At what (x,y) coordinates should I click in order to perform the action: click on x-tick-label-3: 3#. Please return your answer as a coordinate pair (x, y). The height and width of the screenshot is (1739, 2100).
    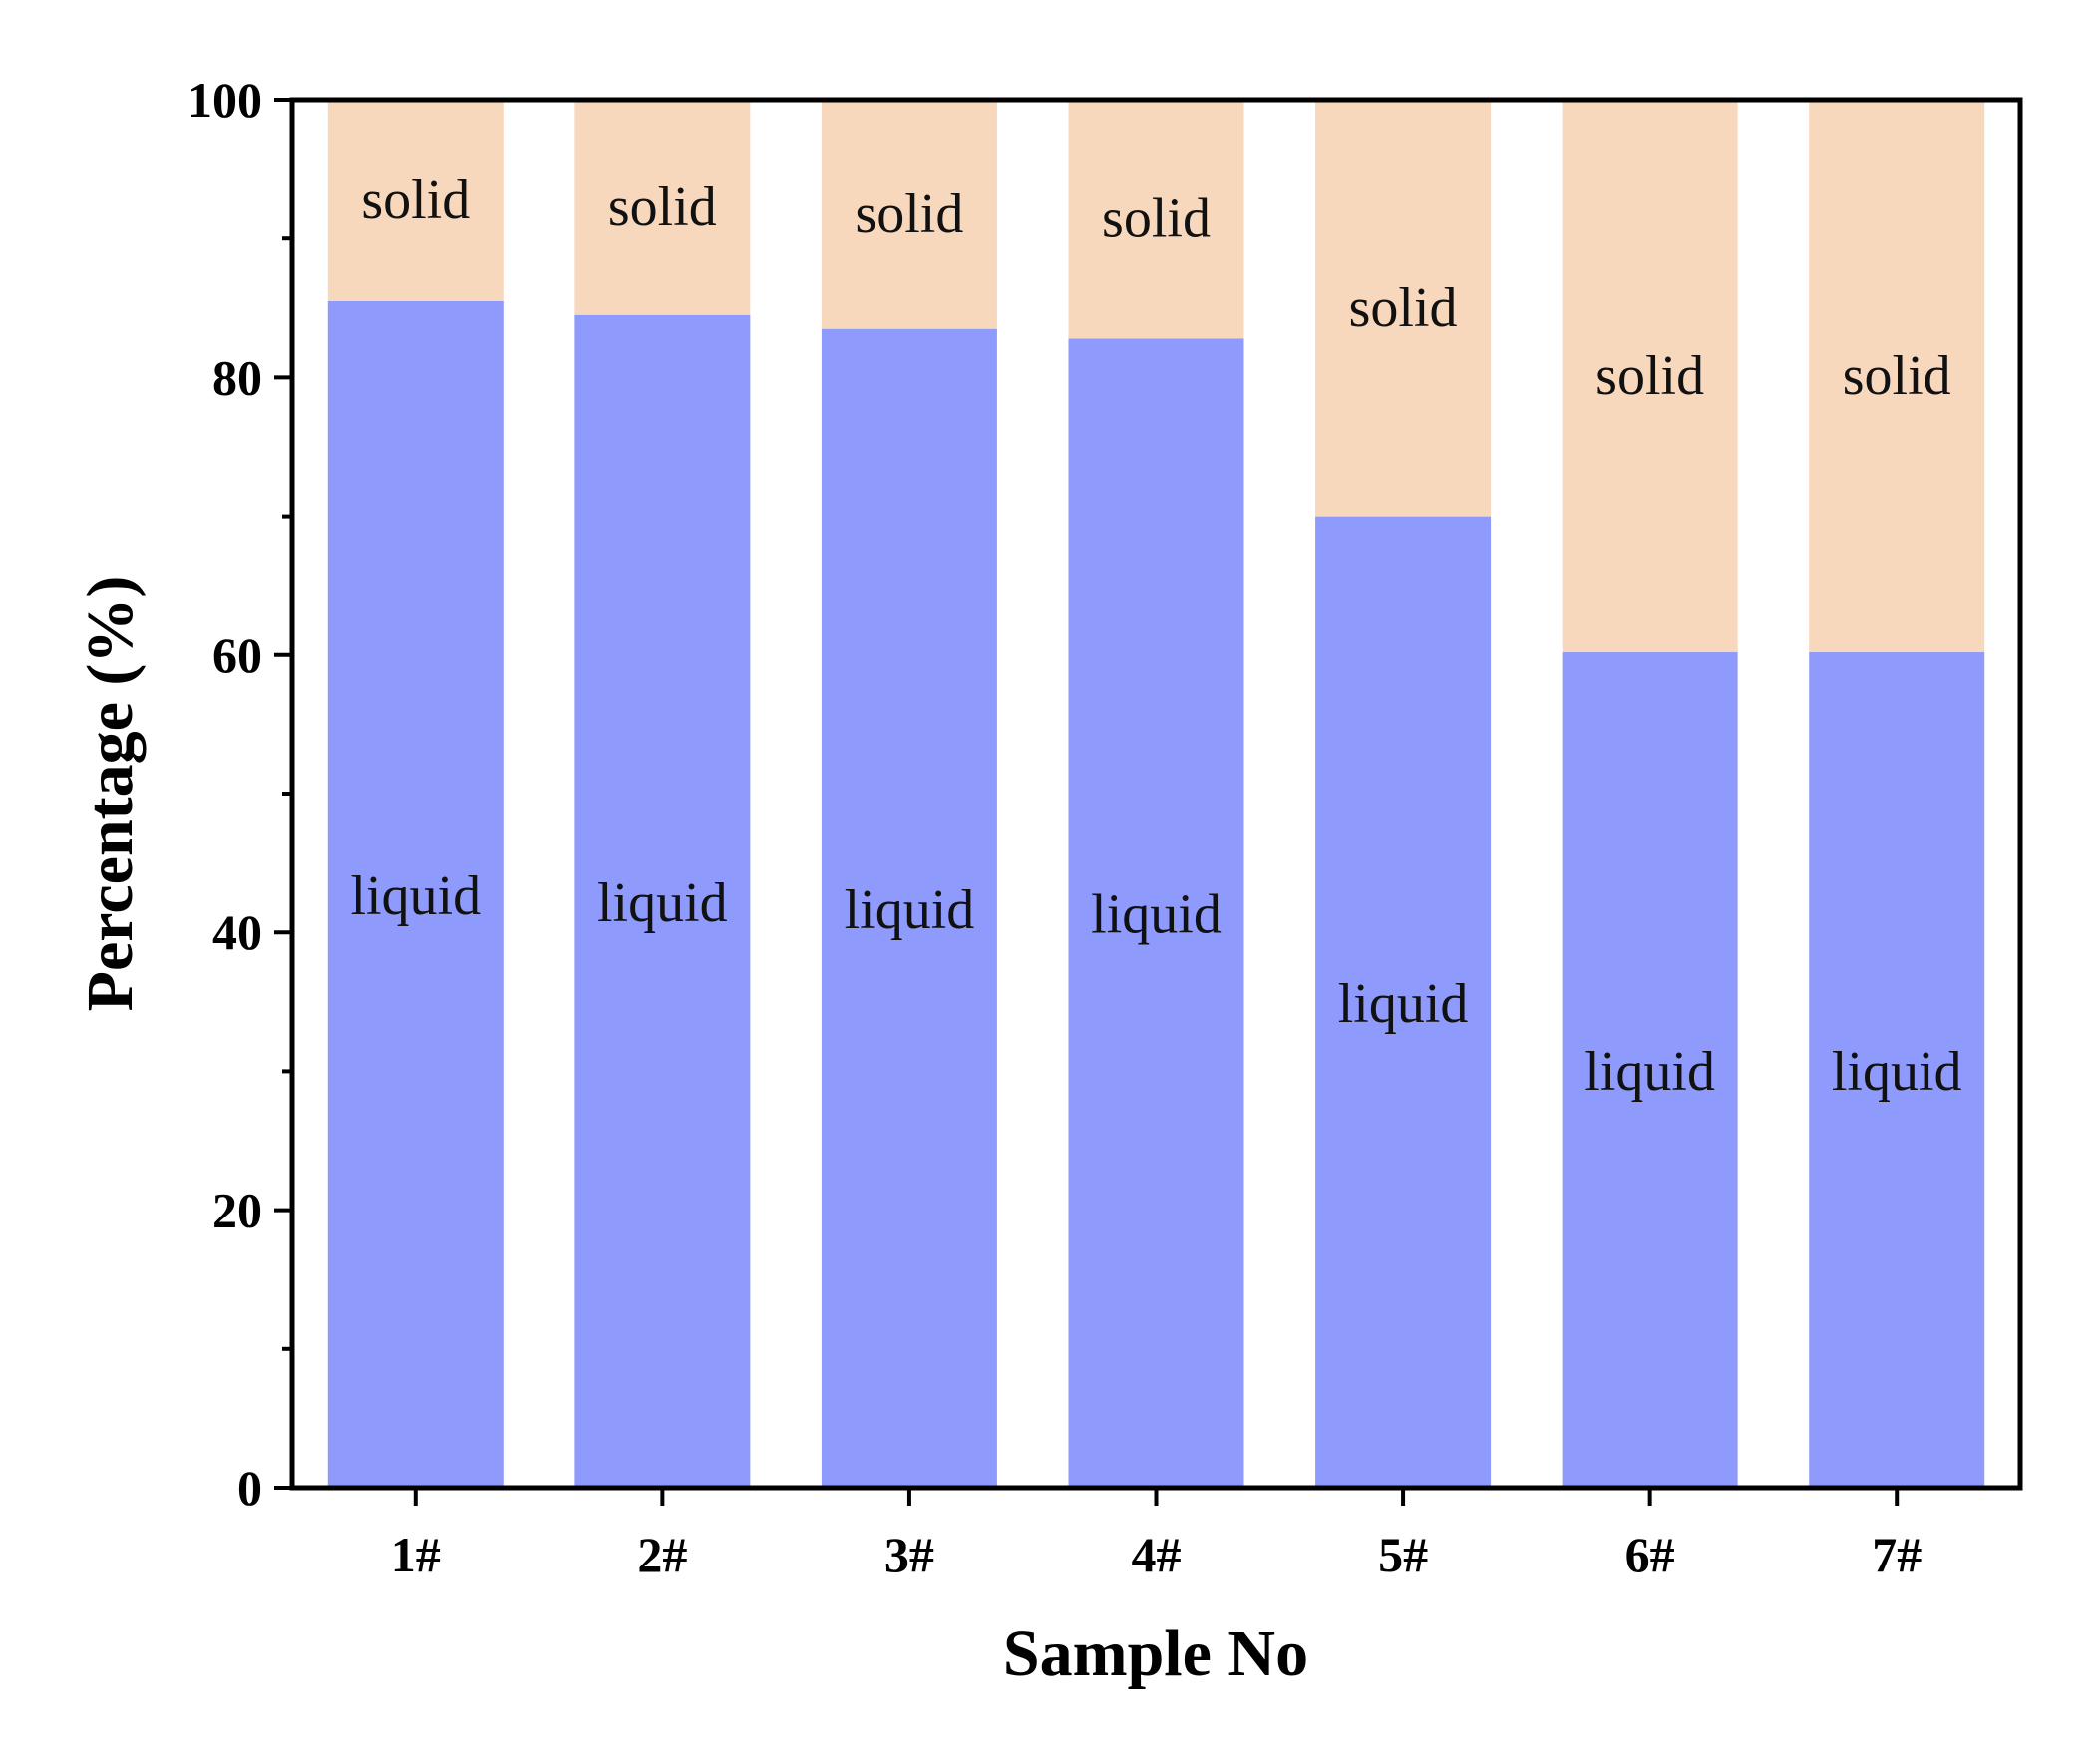
    Looking at the image, I should click on (909, 1554).